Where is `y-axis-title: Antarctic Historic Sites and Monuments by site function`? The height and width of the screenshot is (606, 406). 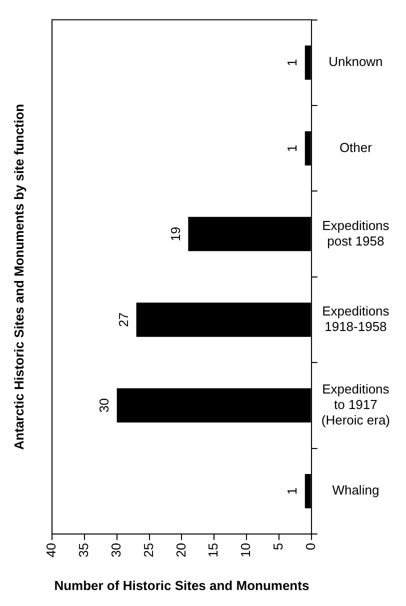 y-axis-title: Antarctic Historic Sites and Monuments by site function is located at coordinates (19, 277).